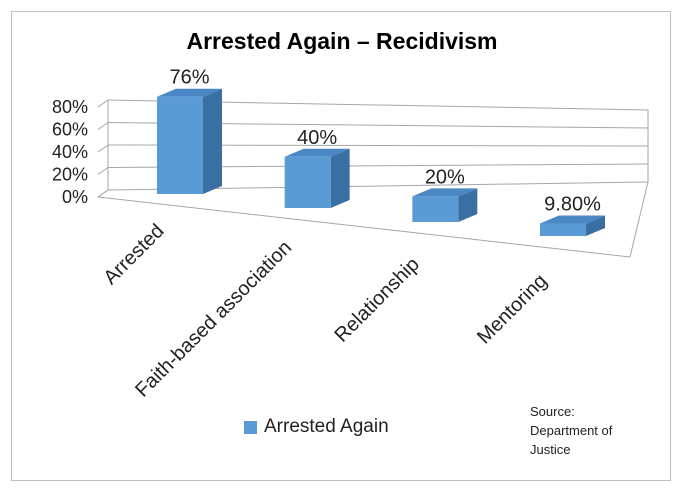 The height and width of the screenshot is (493, 684). I want to click on floor-edge-left, so click(103, 193).